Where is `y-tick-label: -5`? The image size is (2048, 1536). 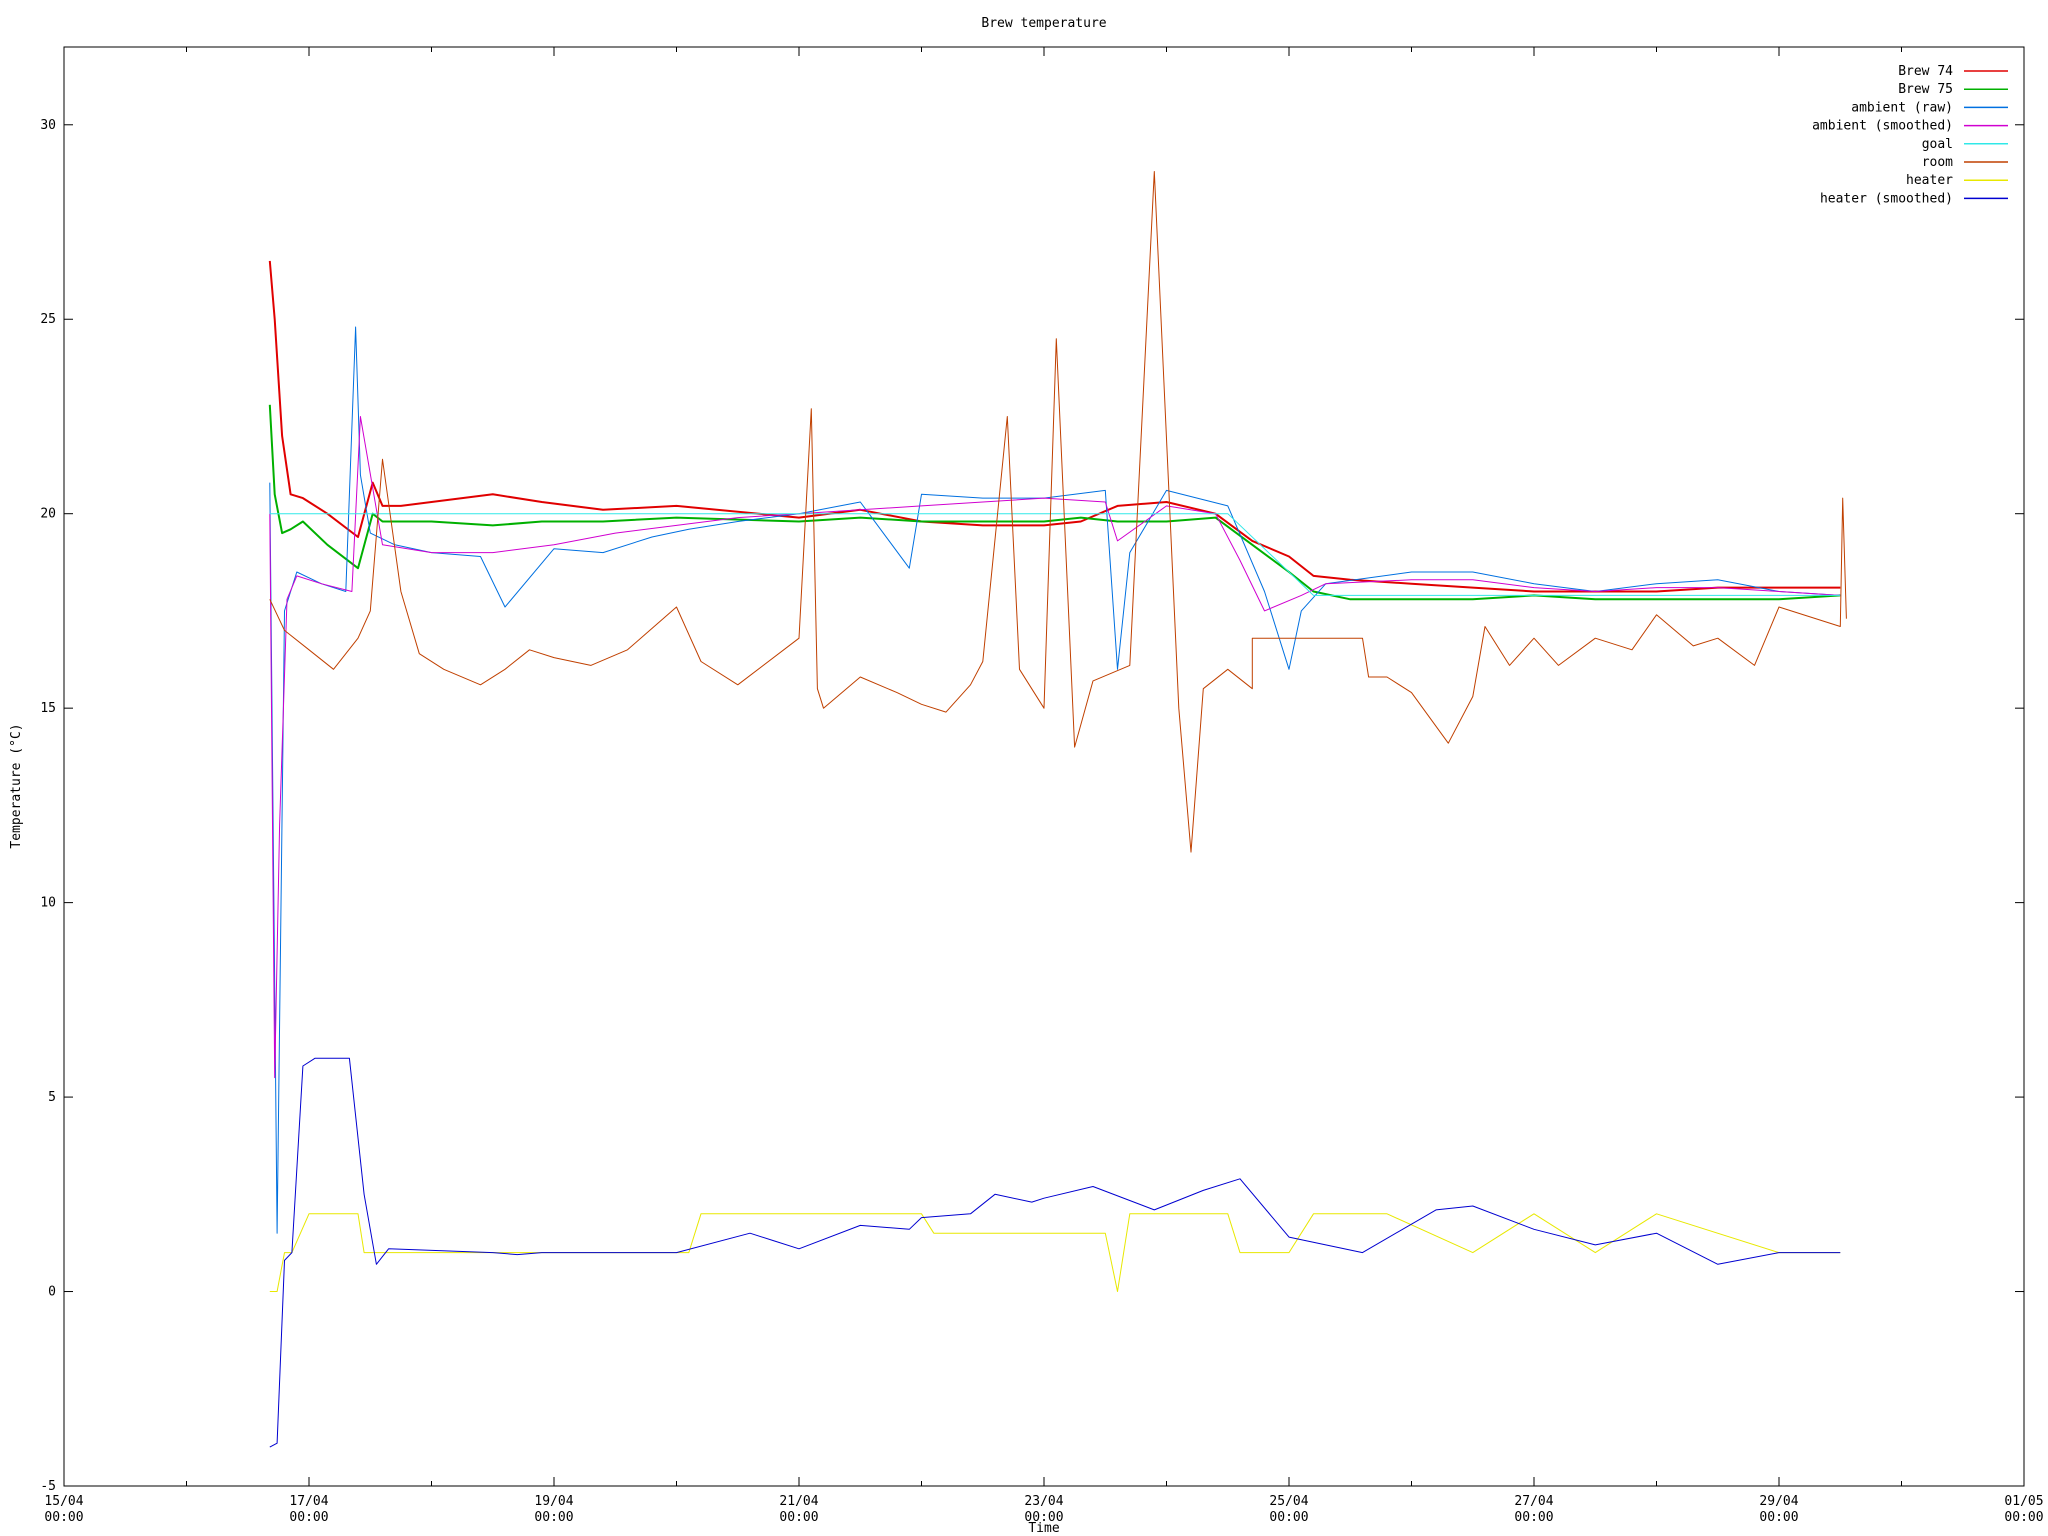 y-tick-label: -5 is located at coordinates (48, 1486).